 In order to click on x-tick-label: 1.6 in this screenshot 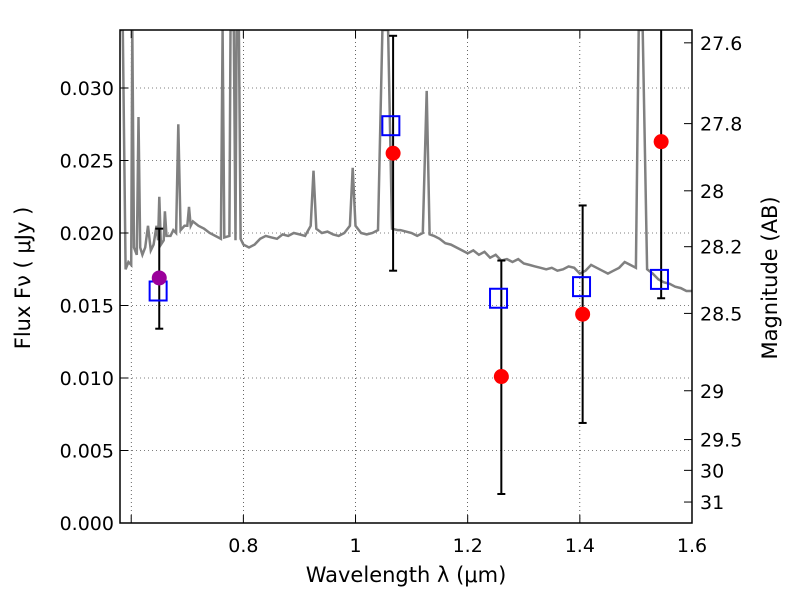, I will do `click(692, 546)`.